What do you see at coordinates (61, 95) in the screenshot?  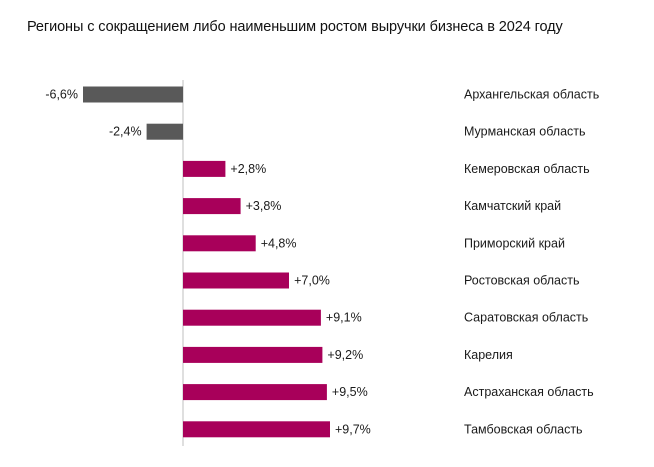 I see `value-label: -6,6%` at bounding box center [61, 95].